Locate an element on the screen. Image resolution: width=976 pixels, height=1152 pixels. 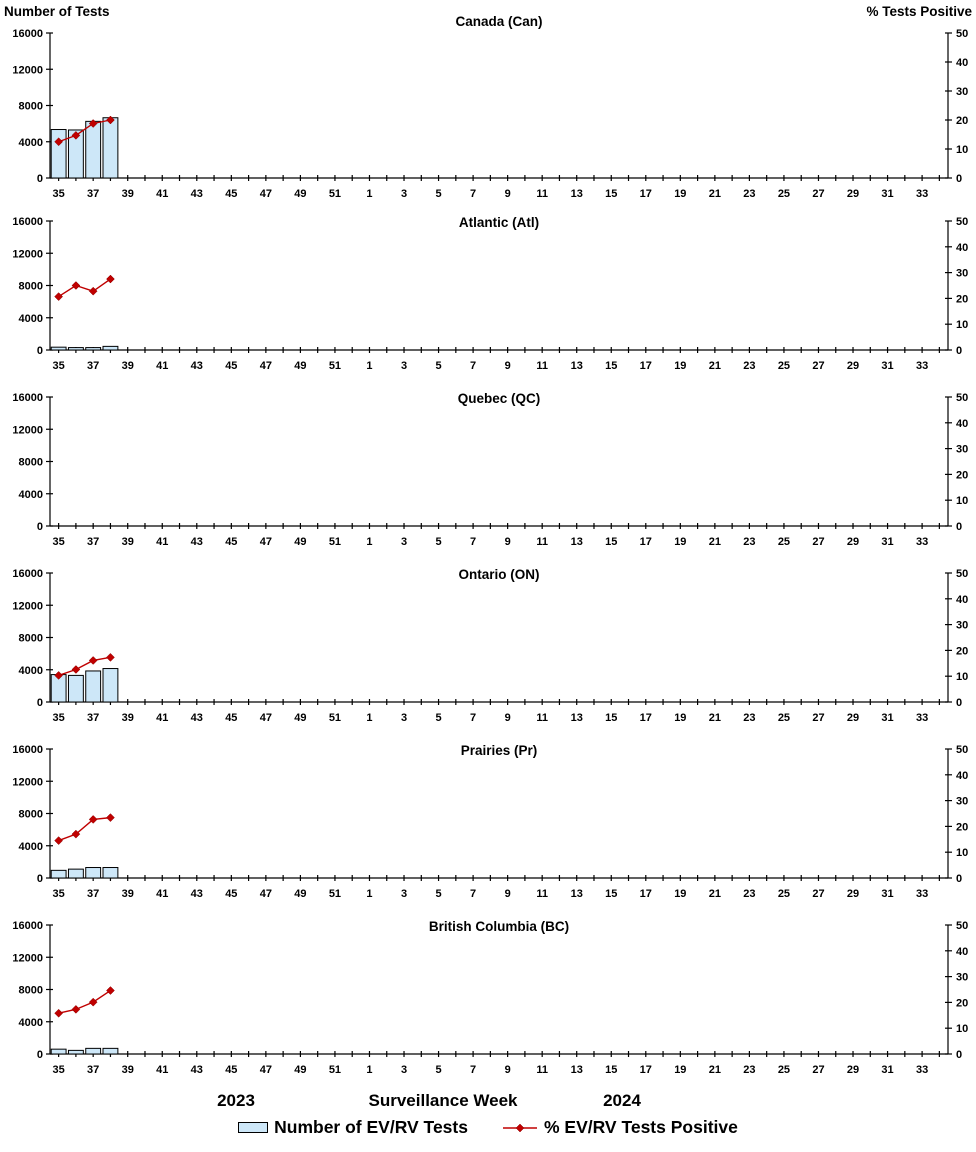
x-axis-tick-label: 39 is located at coordinates (128, 194).